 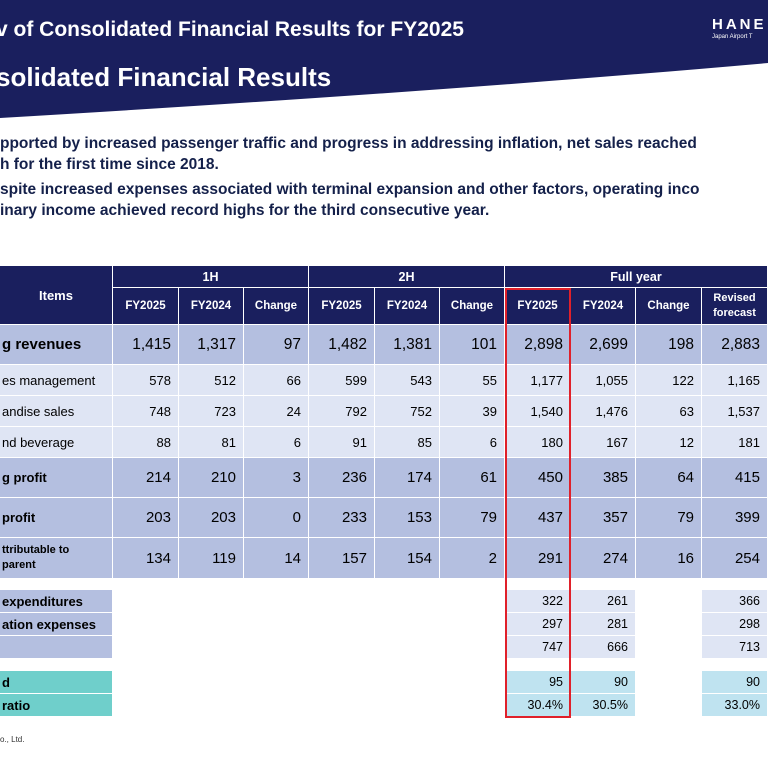 I want to click on table-cell: 203, so click(x=211, y=517).